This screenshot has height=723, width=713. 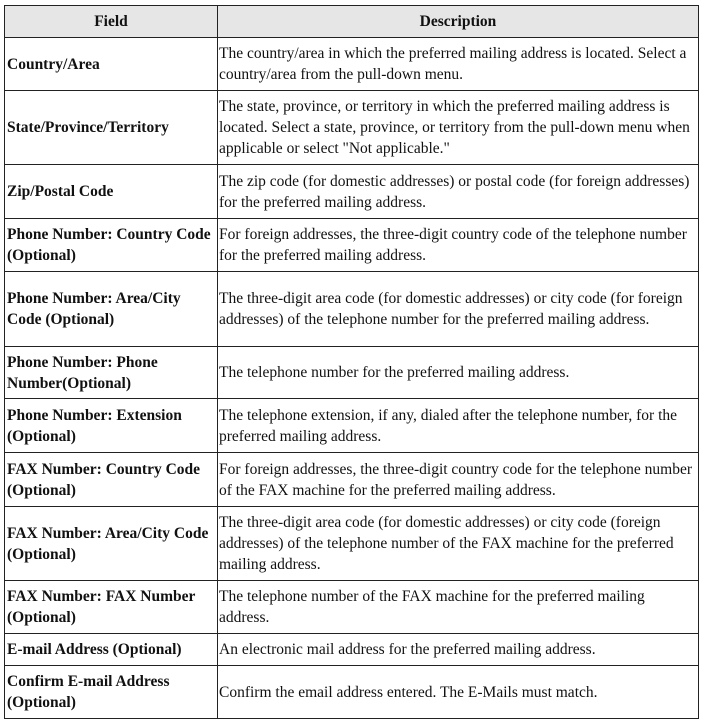 What do you see at coordinates (111, 607) in the screenshot?
I see `field-cell: FAX Number: FAX Number (Optional)` at bounding box center [111, 607].